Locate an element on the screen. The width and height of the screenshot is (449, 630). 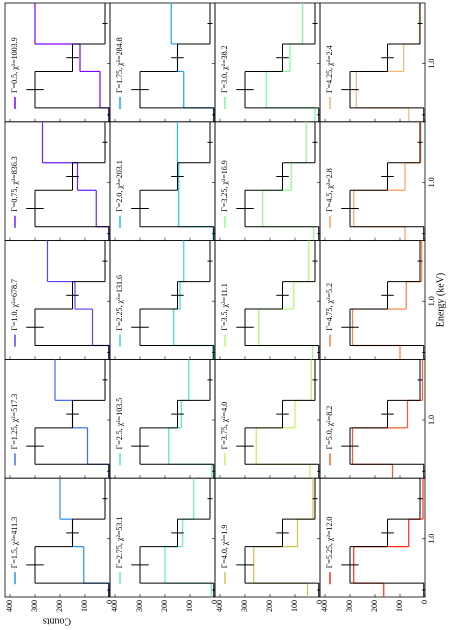
legend-label: Γ=3.5, χ²=11.1 is located at coordinates (224, 306).